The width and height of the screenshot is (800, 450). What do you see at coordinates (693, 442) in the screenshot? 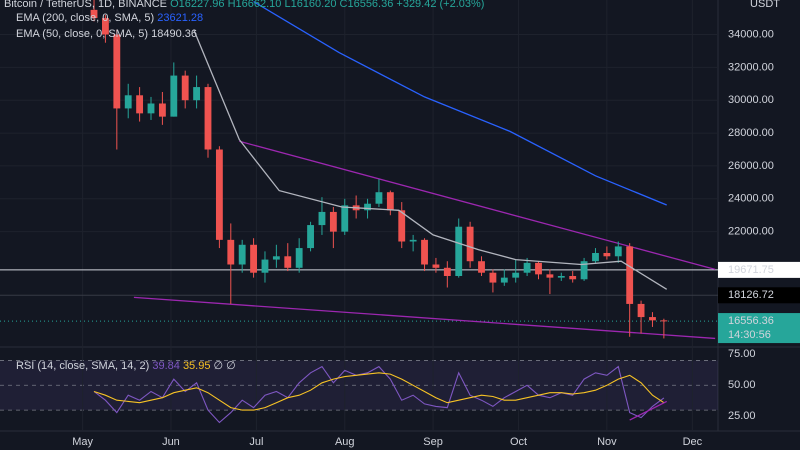
I see `x-tick-label: Dec` at bounding box center [693, 442].